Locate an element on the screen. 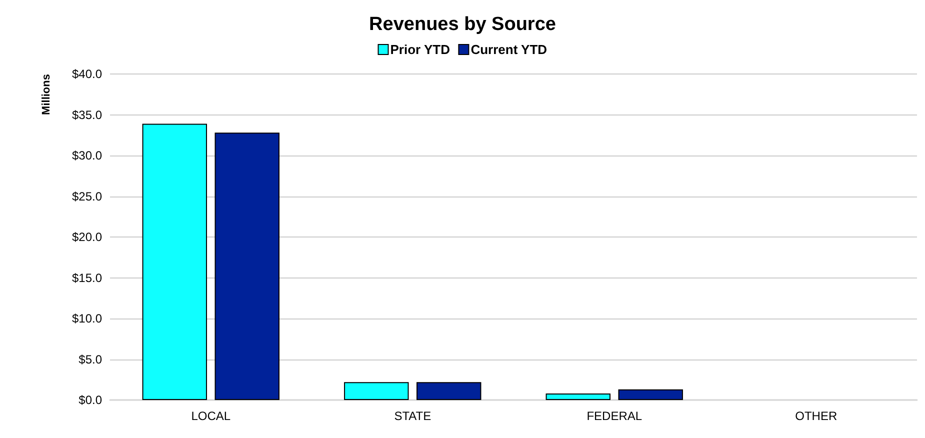  x-tick-label: LOCAL is located at coordinates (211, 416).